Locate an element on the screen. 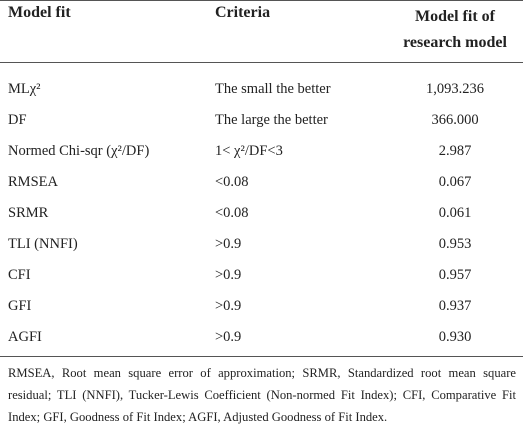 The width and height of the screenshot is (523, 430). table-cell: SRMR is located at coordinates (28, 213).